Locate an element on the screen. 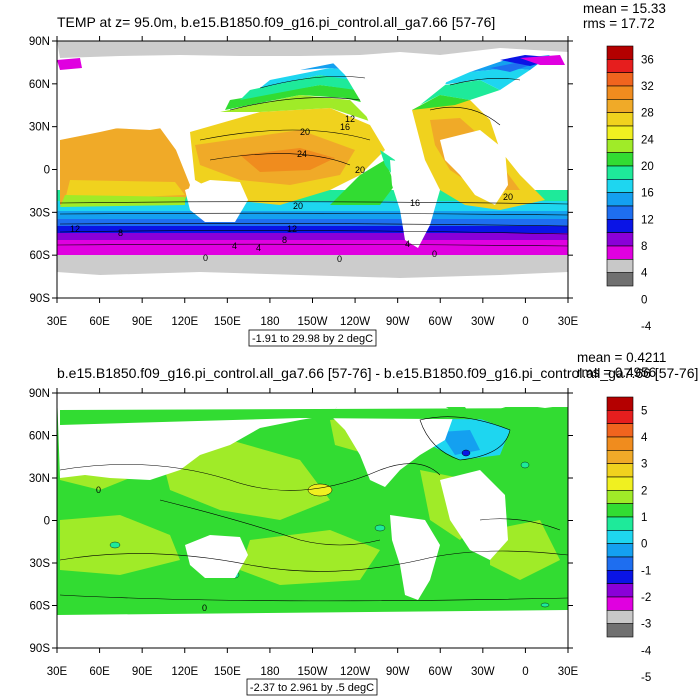 Image resolution: width=700 pixels, height=700 pixels. lat-label: 30N is located at coordinates (39, 479).